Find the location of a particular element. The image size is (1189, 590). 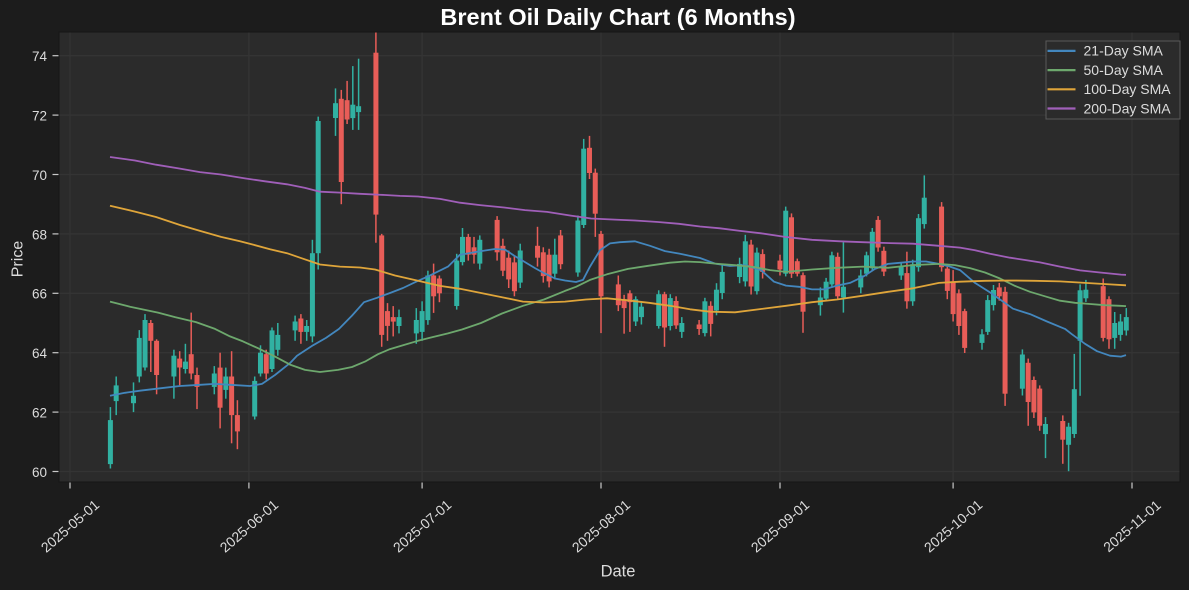

svg-text:Brent Oil Daily Chart (6 Month: Brent Oil Daily Chart (6 Months) is located at coordinates (617, 17).